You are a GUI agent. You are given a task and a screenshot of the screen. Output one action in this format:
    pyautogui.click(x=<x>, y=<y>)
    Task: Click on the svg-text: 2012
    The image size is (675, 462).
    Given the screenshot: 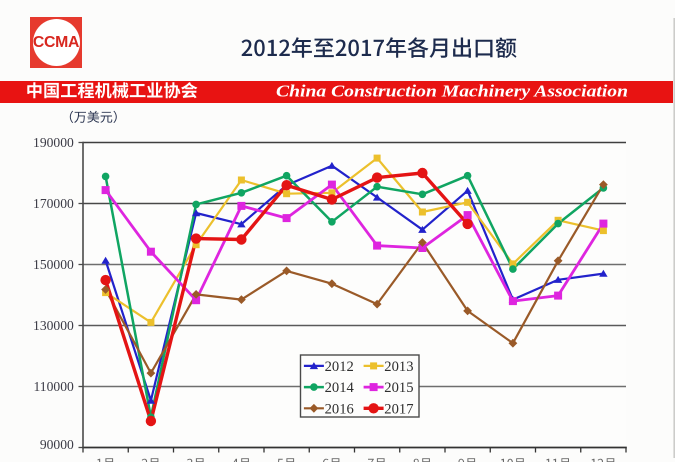 What is the action you would take?
    pyautogui.click(x=339, y=367)
    